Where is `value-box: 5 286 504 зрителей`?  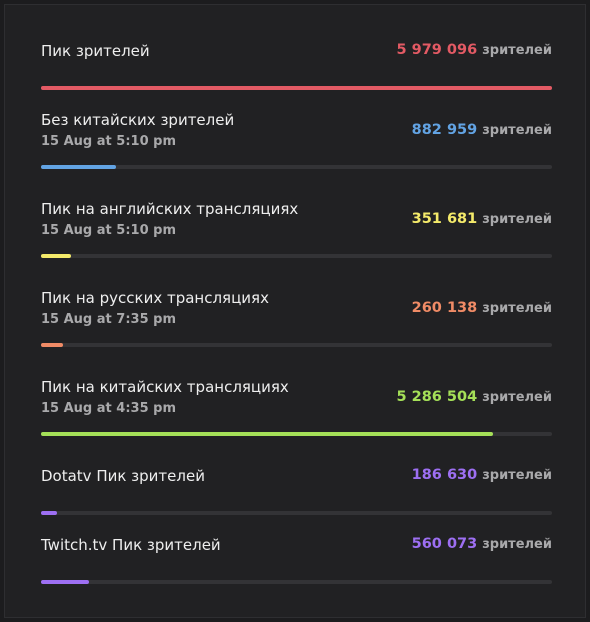 value-box: 5 286 504 зрителей is located at coordinates (474, 397).